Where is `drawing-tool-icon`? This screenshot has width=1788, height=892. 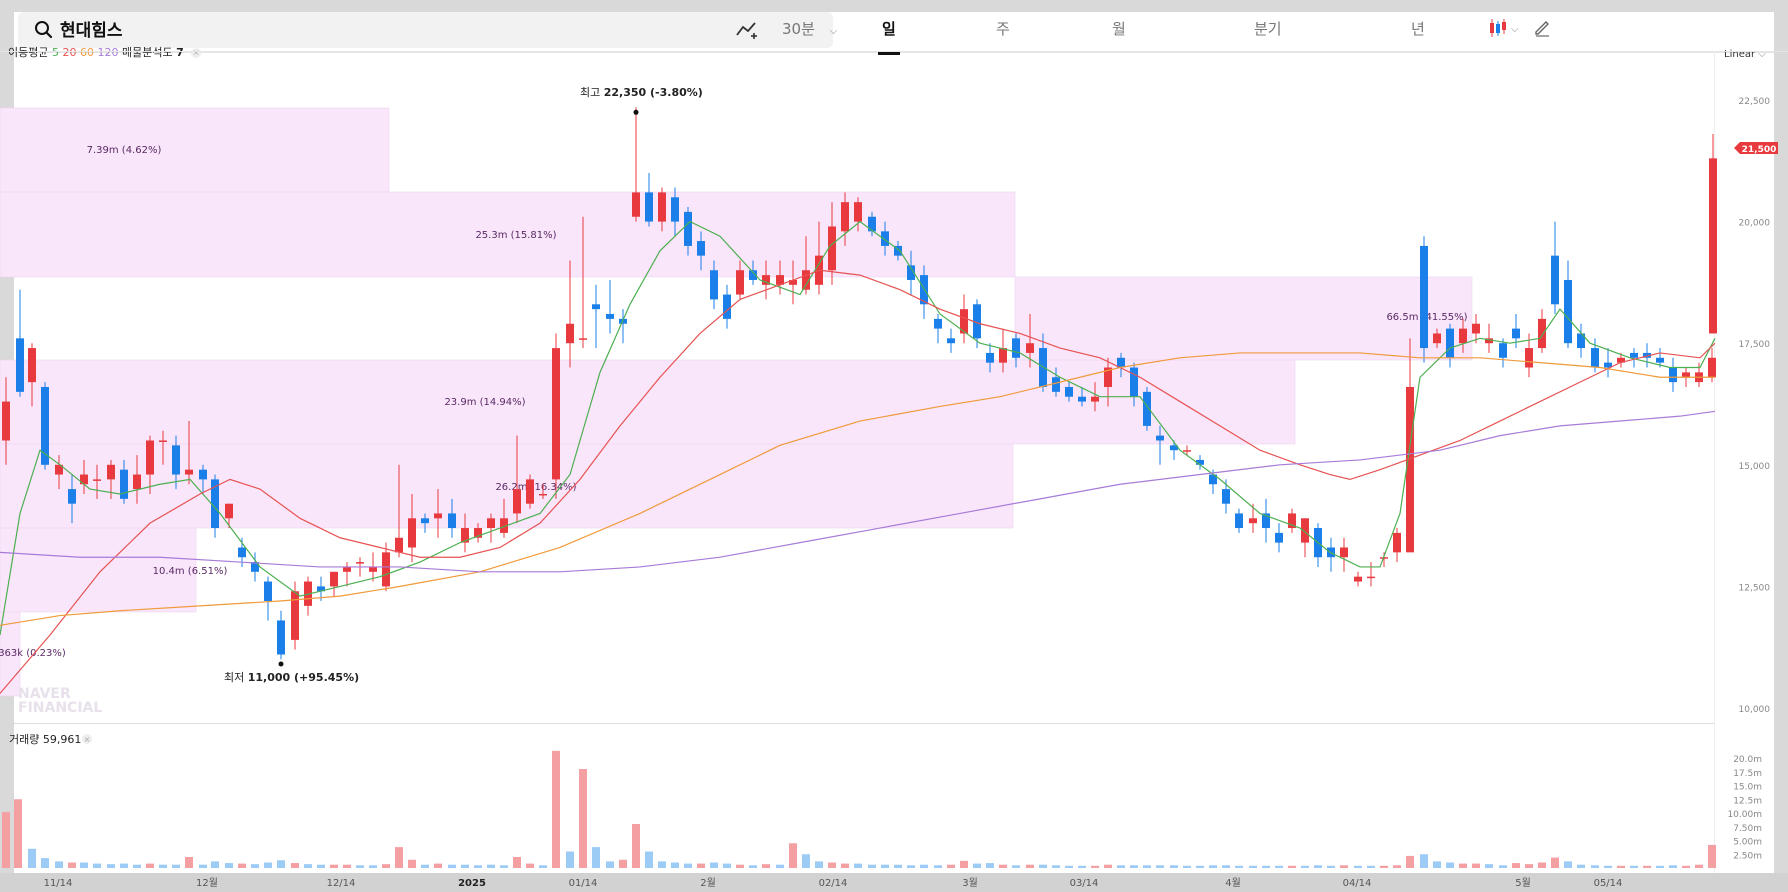 drawing-tool-icon is located at coordinates (747, 29).